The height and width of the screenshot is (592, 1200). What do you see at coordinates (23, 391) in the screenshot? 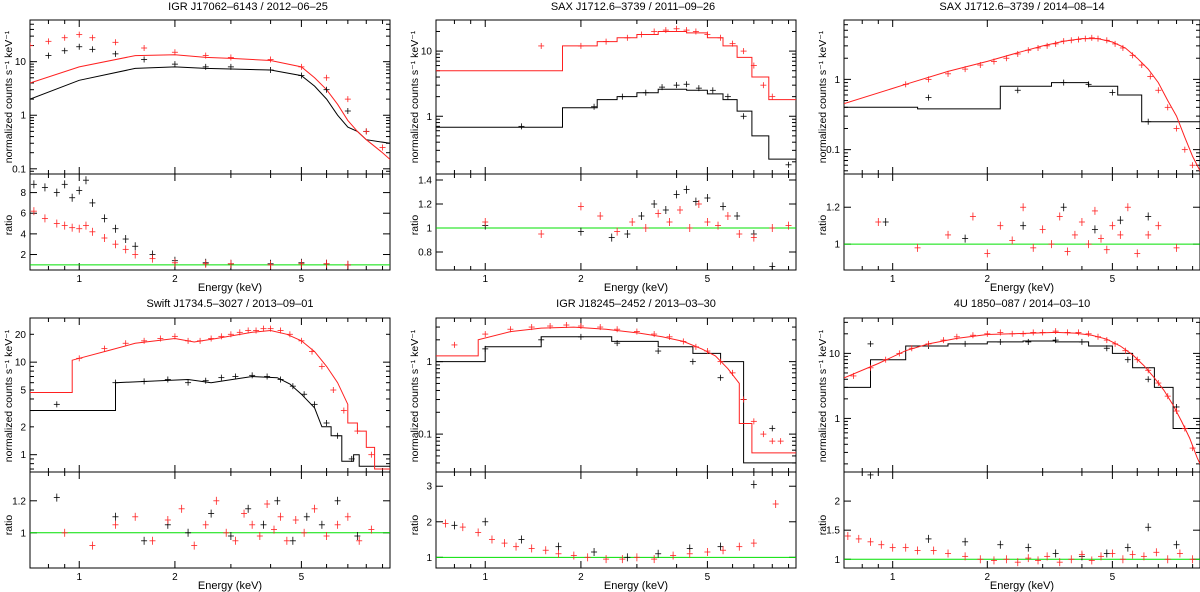
I see `y-tick-label: 5` at bounding box center [23, 391].